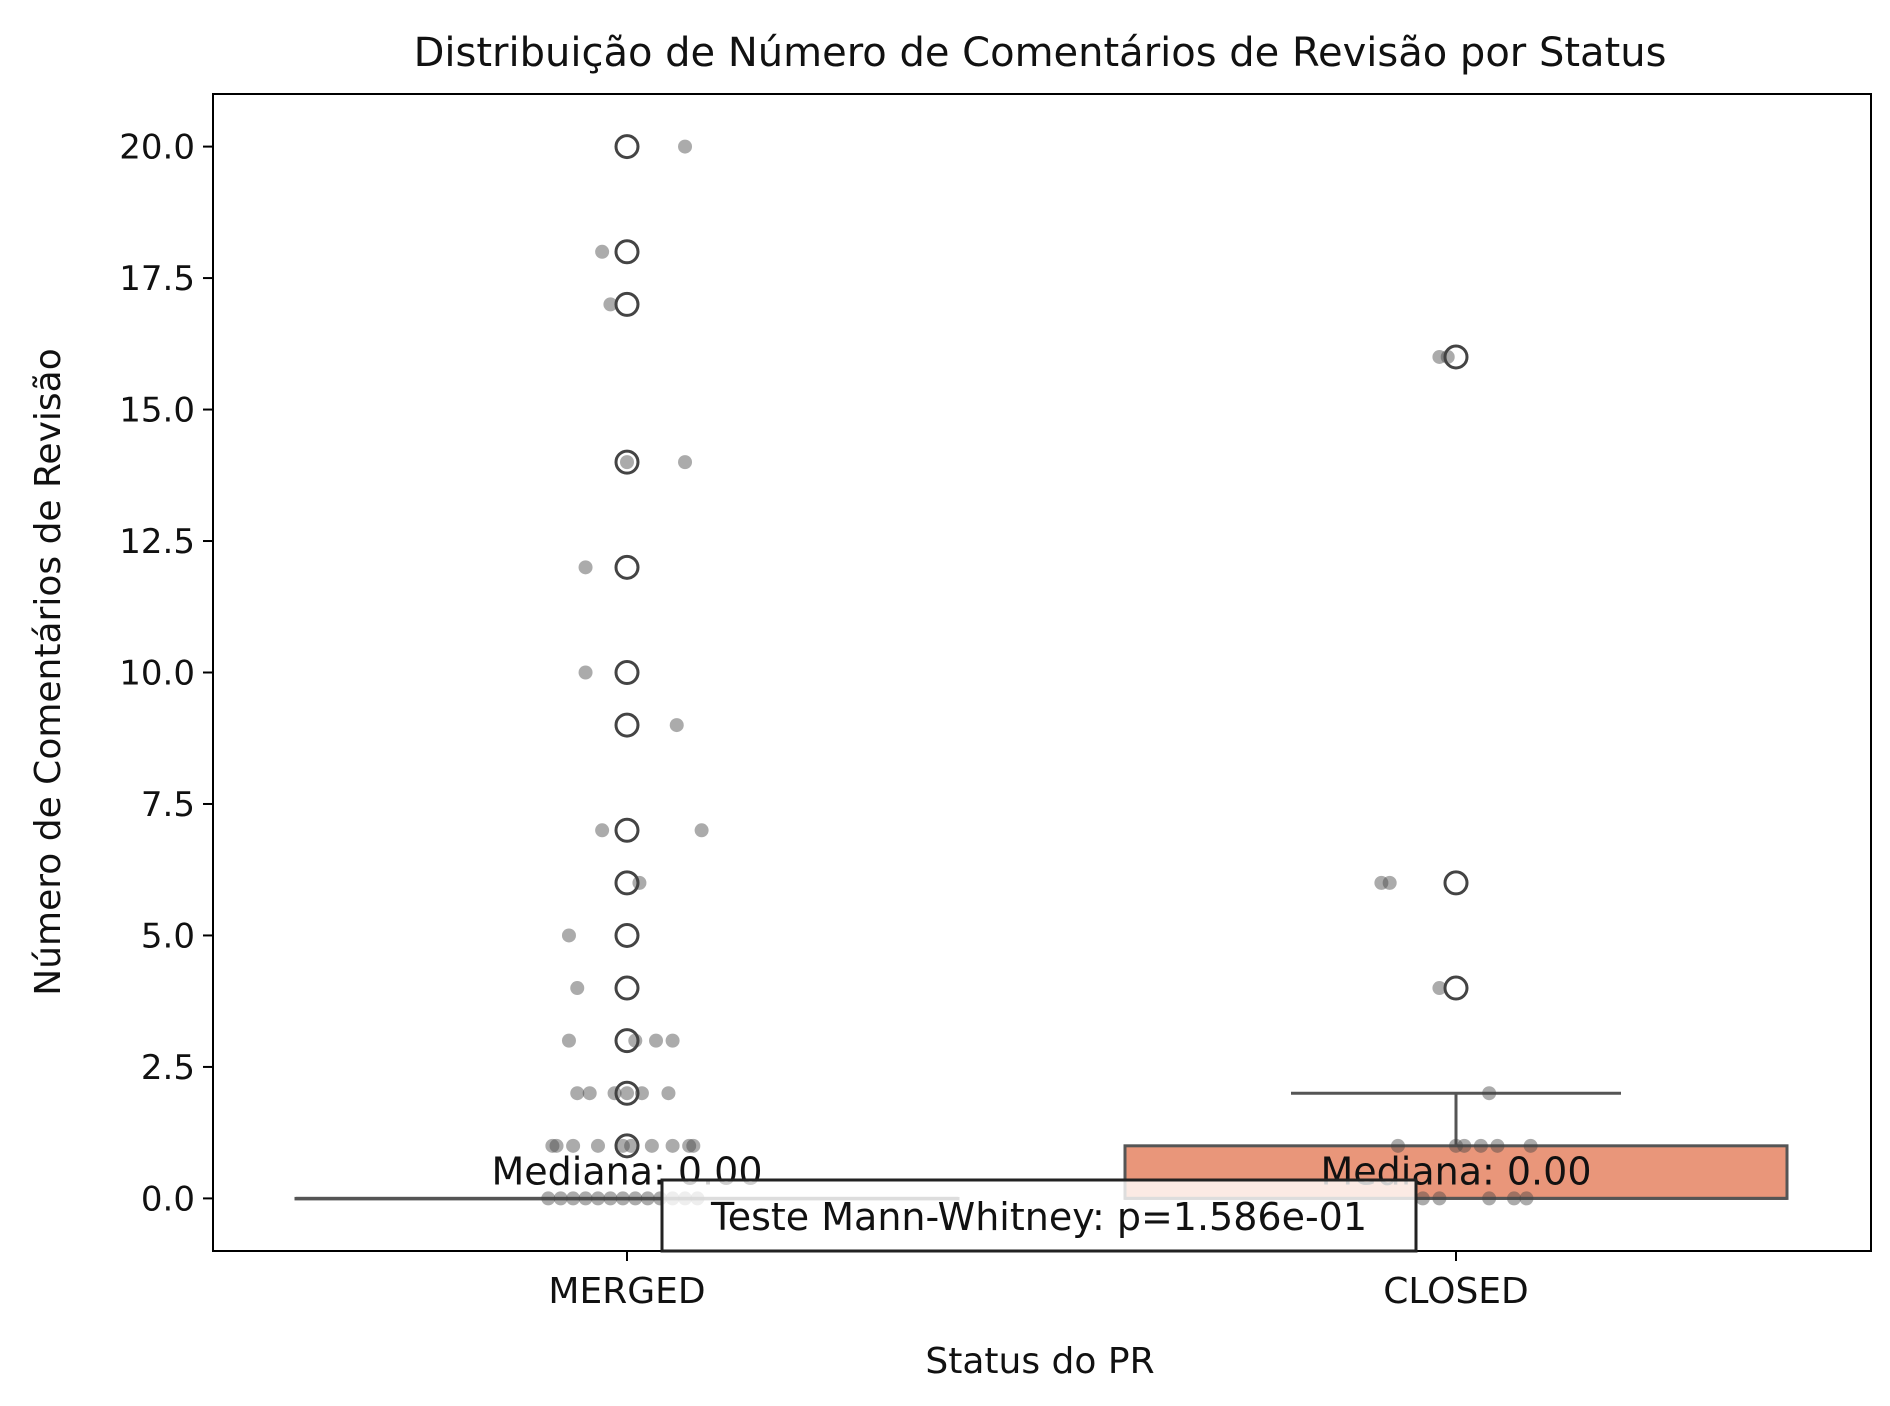 The image size is (1890, 1406). Describe the element at coordinates (168, 1199) in the screenshot. I see `y-tick-label: 0.0` at that location.